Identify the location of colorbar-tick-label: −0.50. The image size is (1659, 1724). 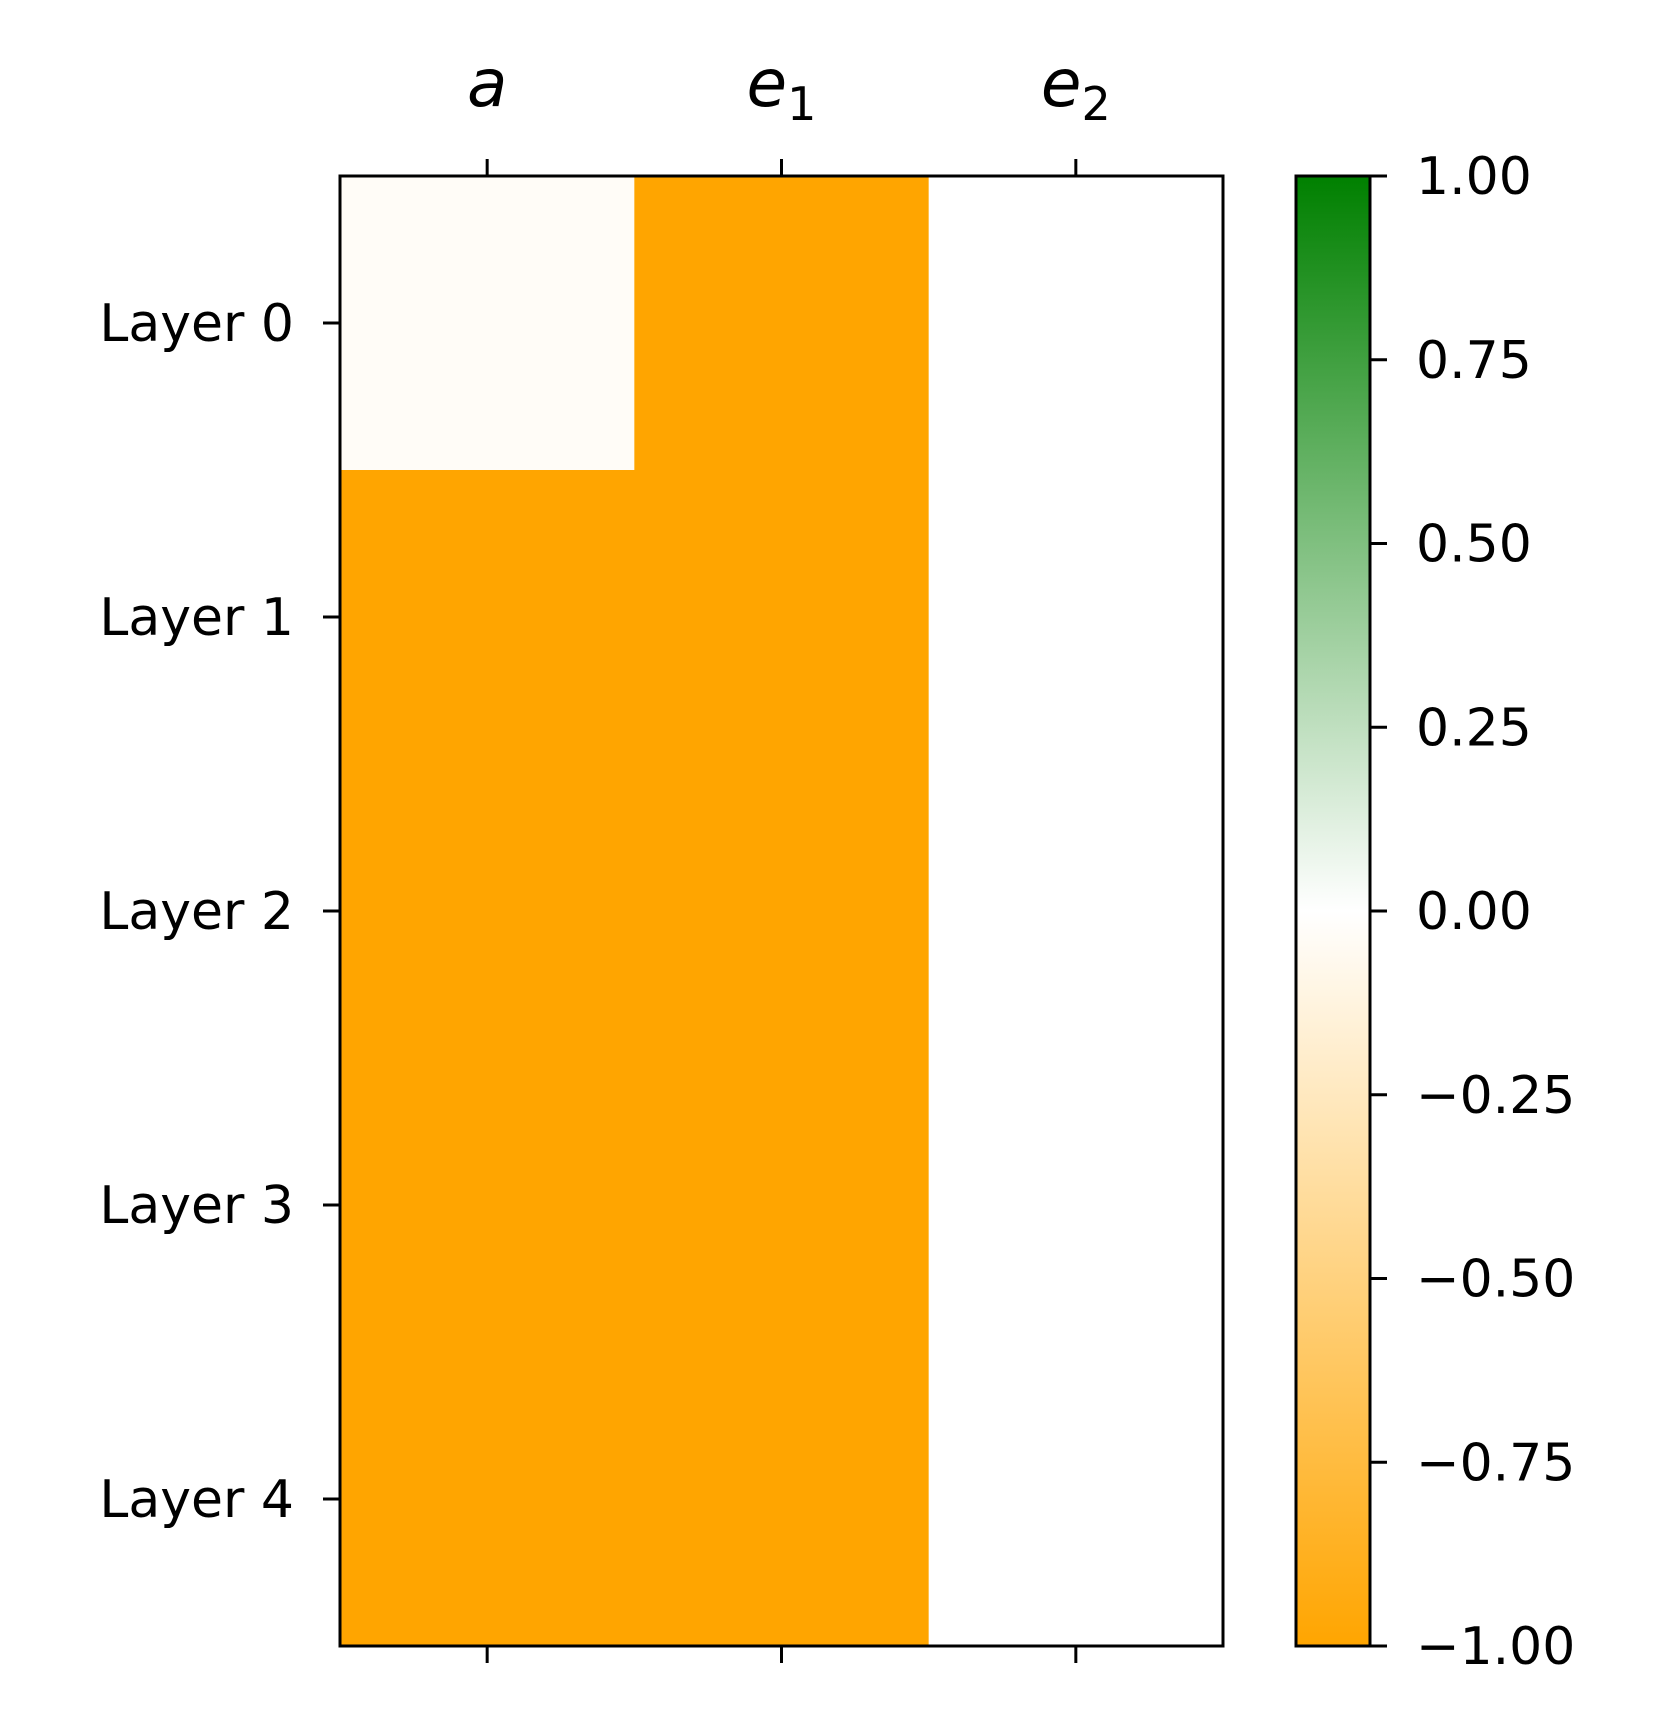
(1495, 1280).